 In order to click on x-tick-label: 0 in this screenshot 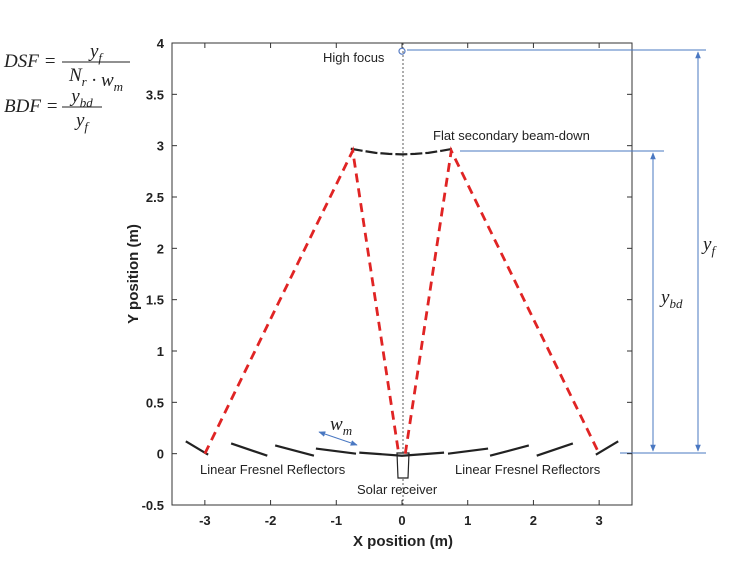, I will do `click(401, 520)`.